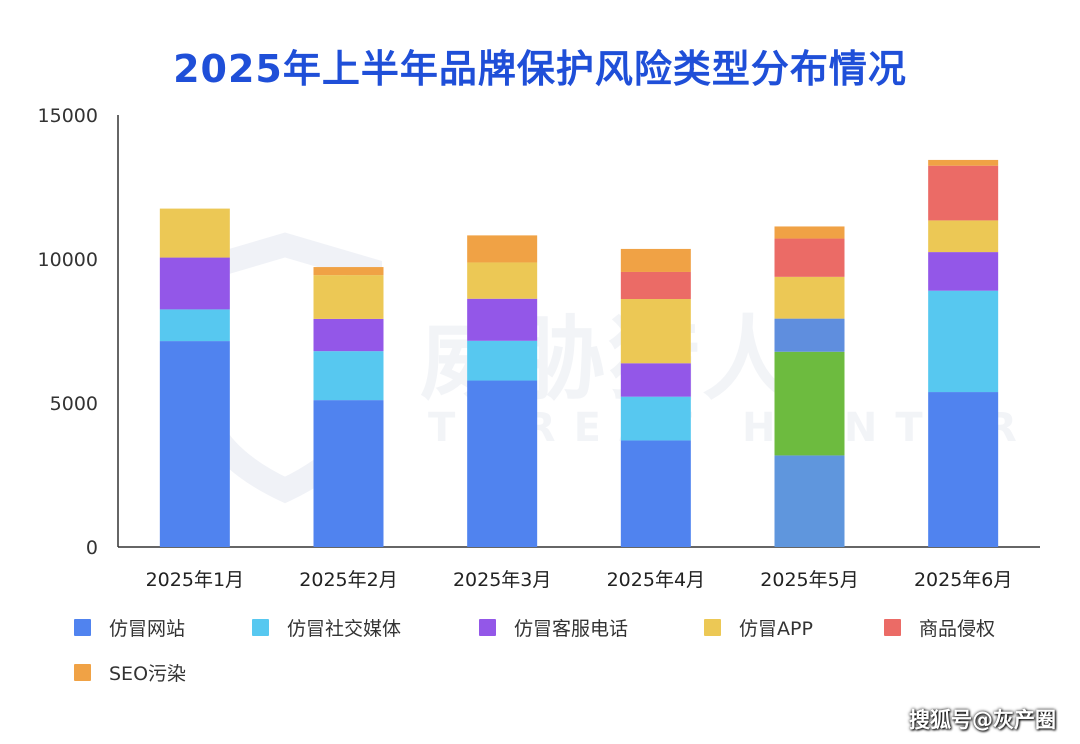  Describe the element at coordinates (68, 116) in the screenshot. I see `y-tick-label: 15000` at that location.